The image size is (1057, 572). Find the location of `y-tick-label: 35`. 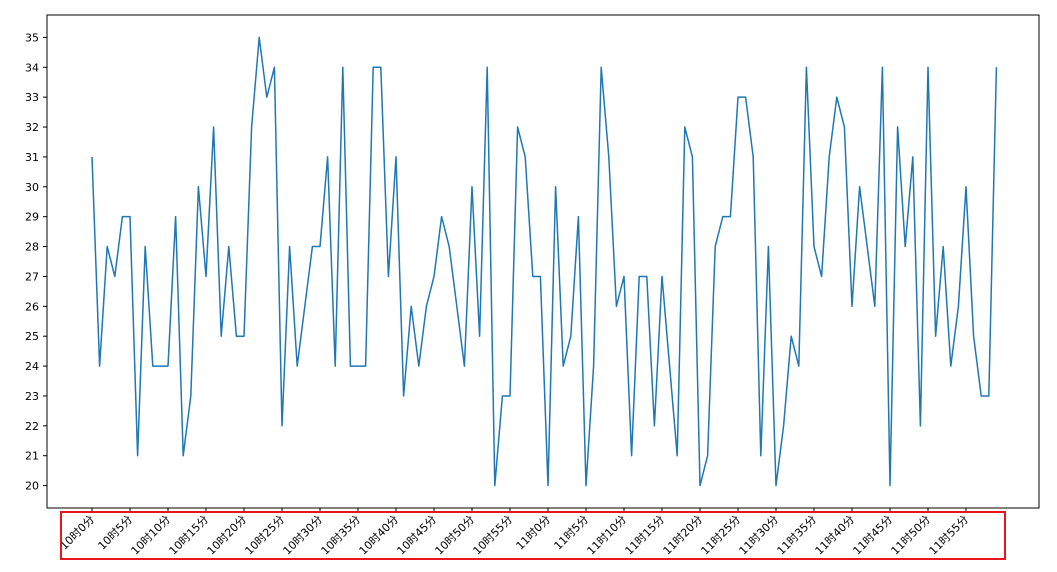

y-tick-label: 35 is located at coordinates (32, 37).